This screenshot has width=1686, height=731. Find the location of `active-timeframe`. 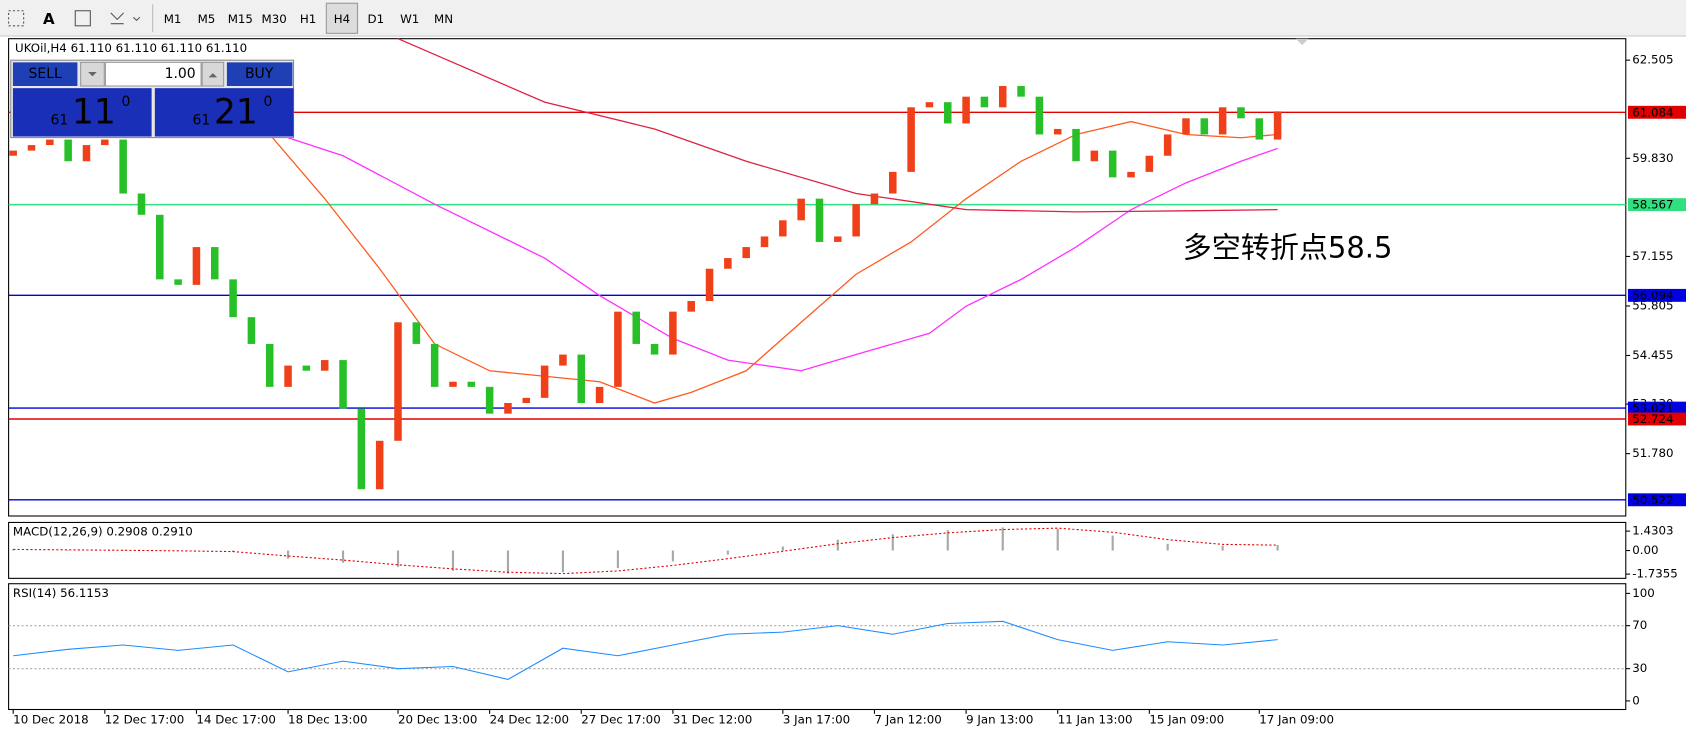

active-timeframe is located at coordinates (342, 18).